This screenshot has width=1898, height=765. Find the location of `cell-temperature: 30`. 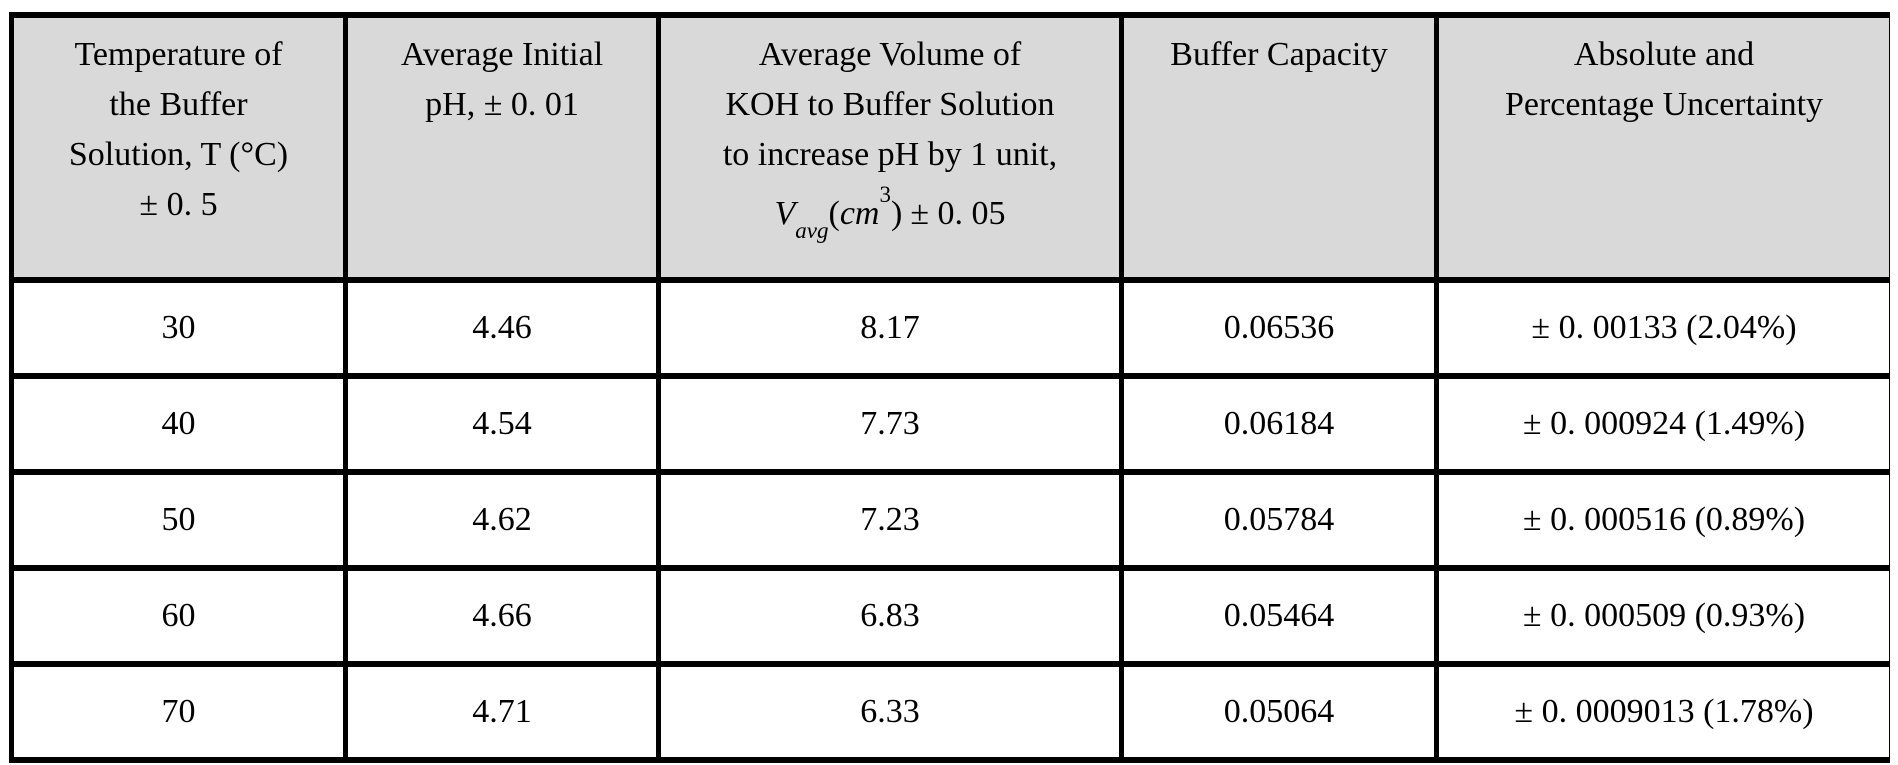

cell-temperature: 30 is located at coordinates (178, 328).